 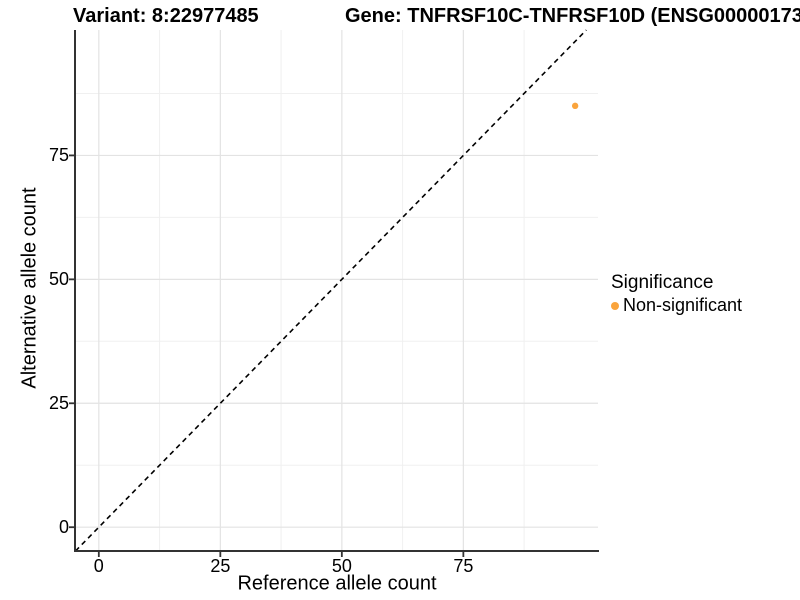 What do you see at coordinates (220, 566) in the screenshot?
I see `x-tick-label: 25` at bounding box center [220, 566].